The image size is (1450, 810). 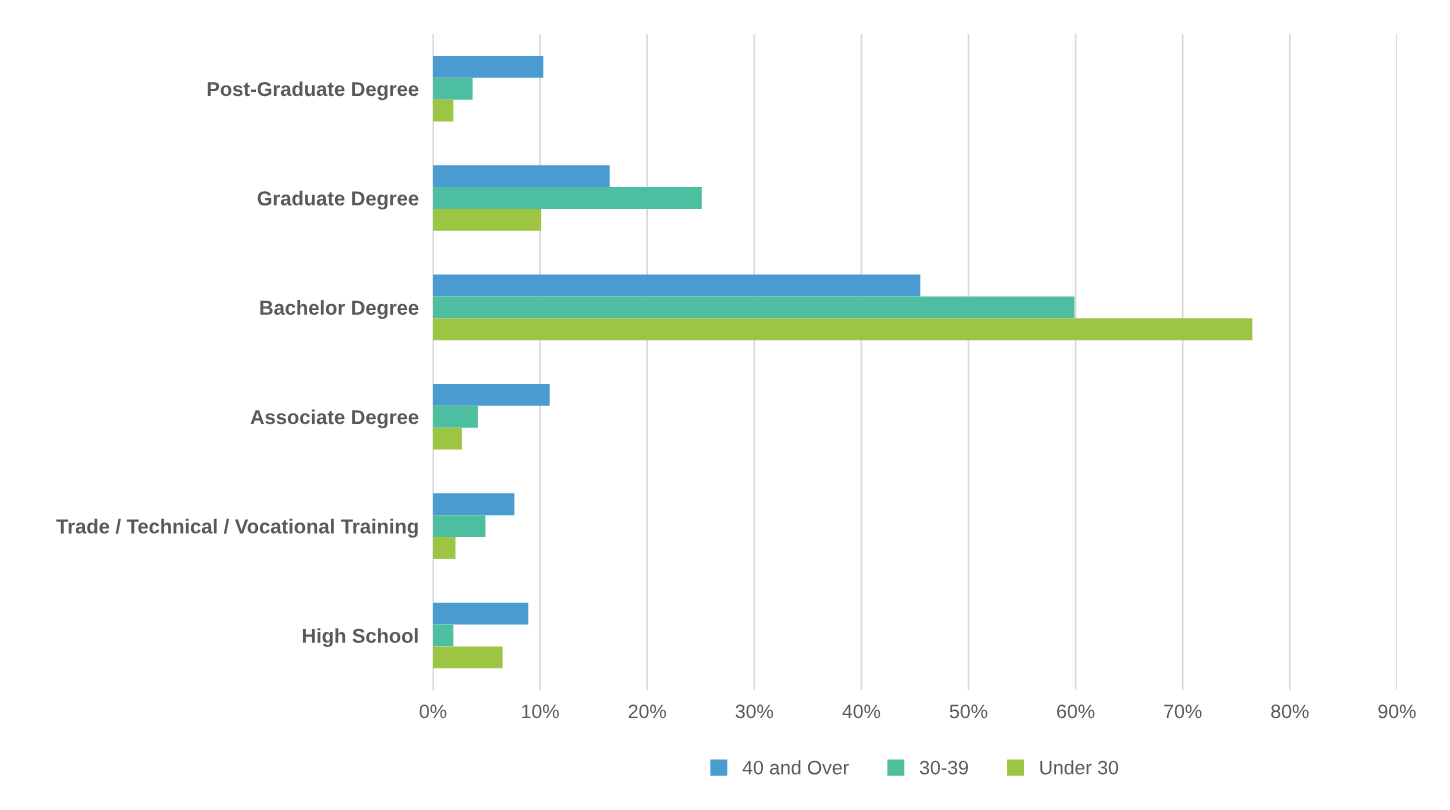 I want to click on y-tick-label: Associate Degree, so click(x=334, y=419).